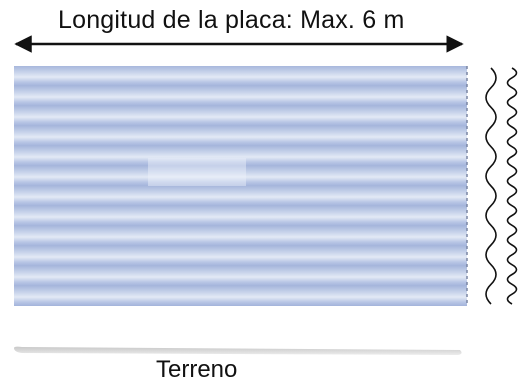 The width and height of the screenshot is (523, 389). I want to click on sheet-length-label: Longitud de la placa: Max. 6 m, so click(231, 20).